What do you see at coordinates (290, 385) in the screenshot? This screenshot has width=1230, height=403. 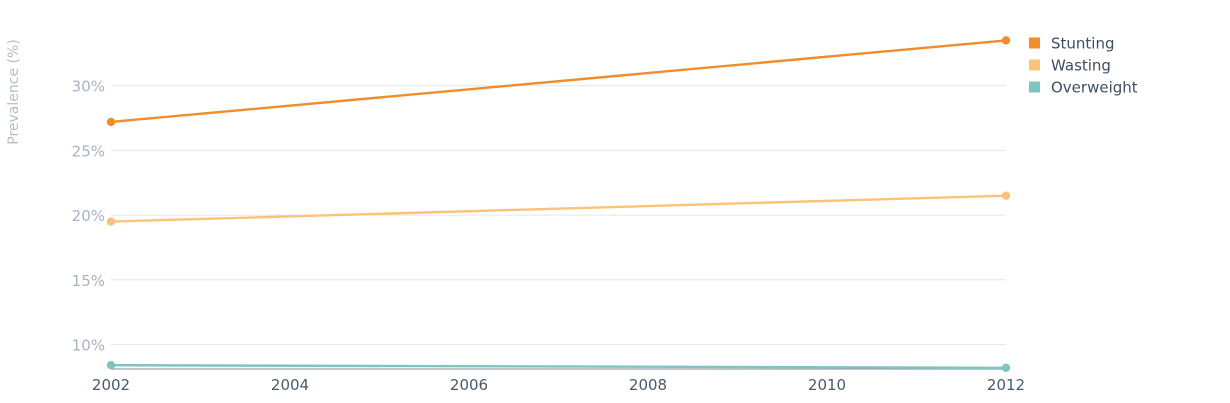 I see `x-tick-label: 2004` at bounding box center [290, 385].